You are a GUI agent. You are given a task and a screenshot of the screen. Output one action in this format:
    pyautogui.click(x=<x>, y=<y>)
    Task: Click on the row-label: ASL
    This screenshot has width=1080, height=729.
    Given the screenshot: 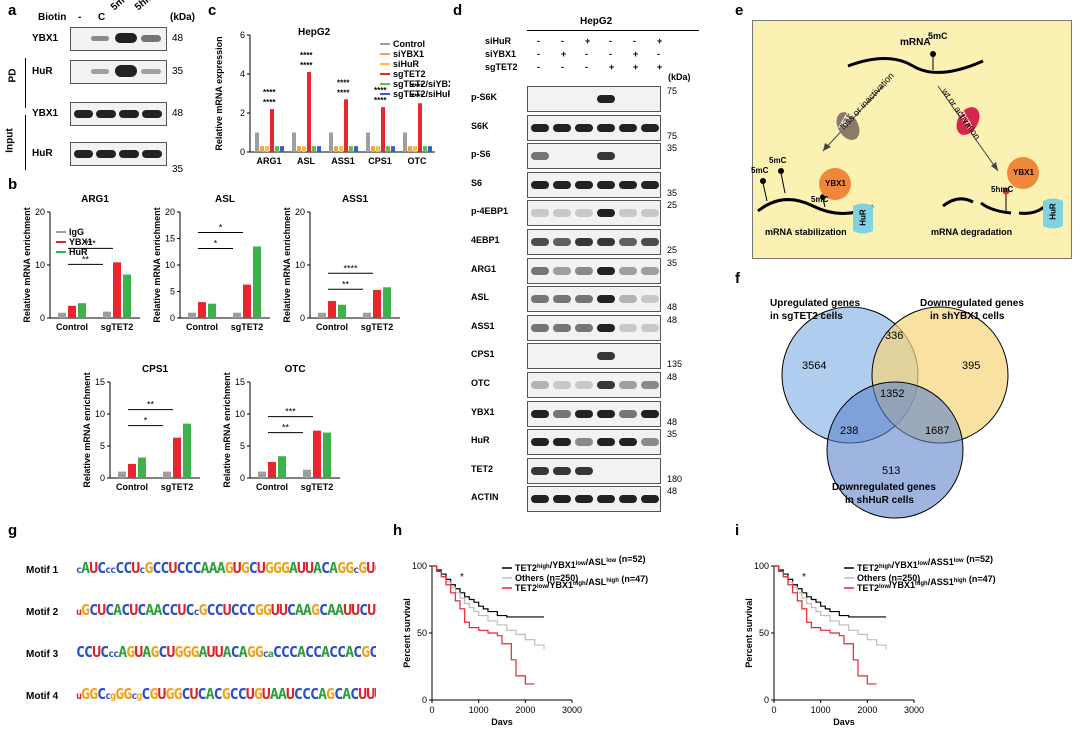 What is the action you would take?
    pyautogui.click(x=480, y=297)
    